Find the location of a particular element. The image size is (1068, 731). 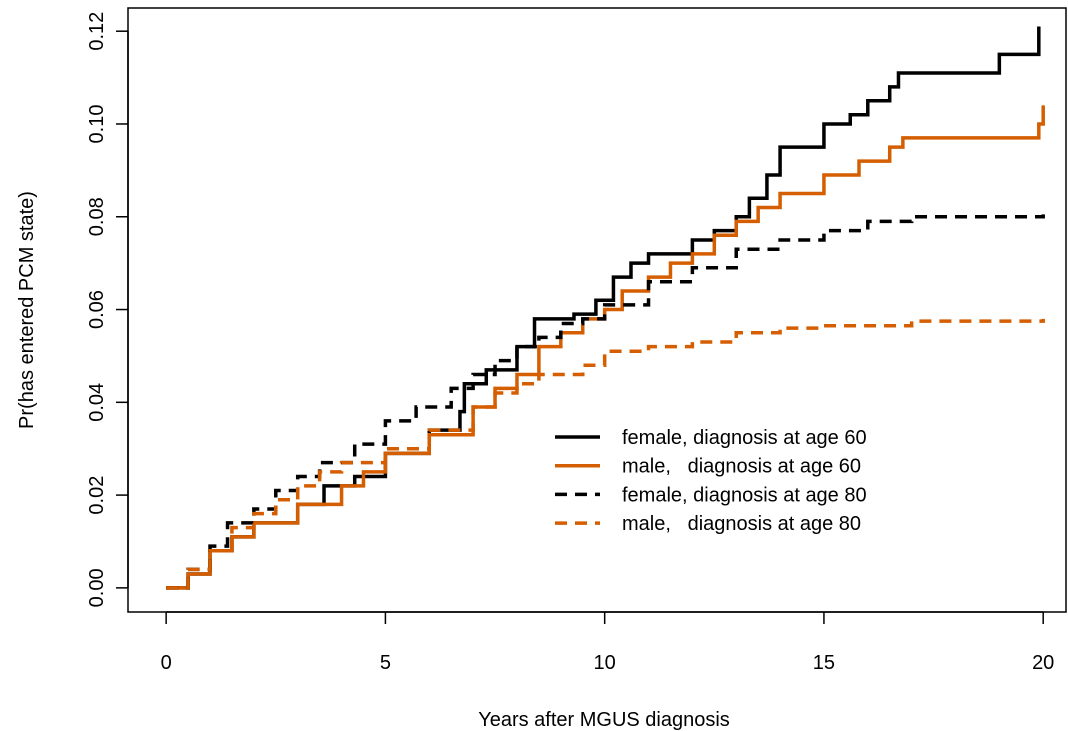

y-tick-label: 0.10 is located at coordinates (97, 124).